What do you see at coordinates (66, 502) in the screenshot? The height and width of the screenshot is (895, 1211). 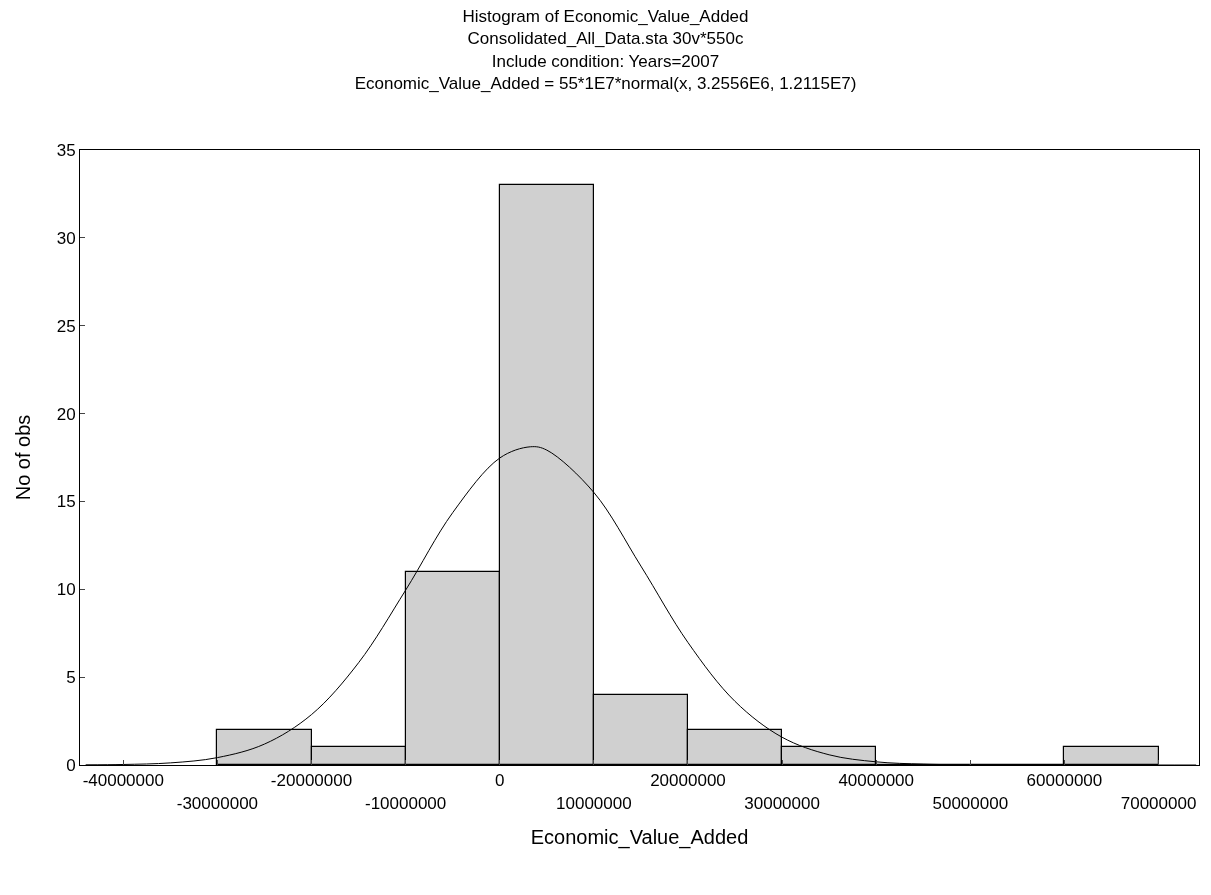 I see `y-tick-label: 15` at bounding box center [66, 502].